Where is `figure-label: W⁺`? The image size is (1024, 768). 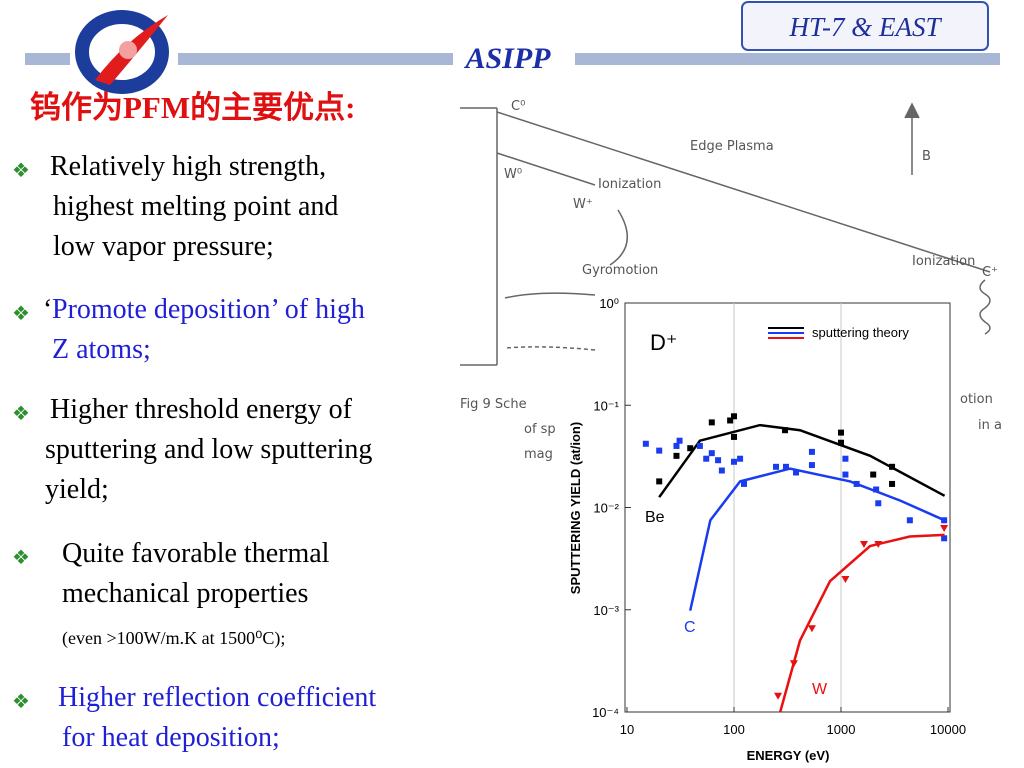
figure-label: W⁺ is located at coordinates (583, 204).